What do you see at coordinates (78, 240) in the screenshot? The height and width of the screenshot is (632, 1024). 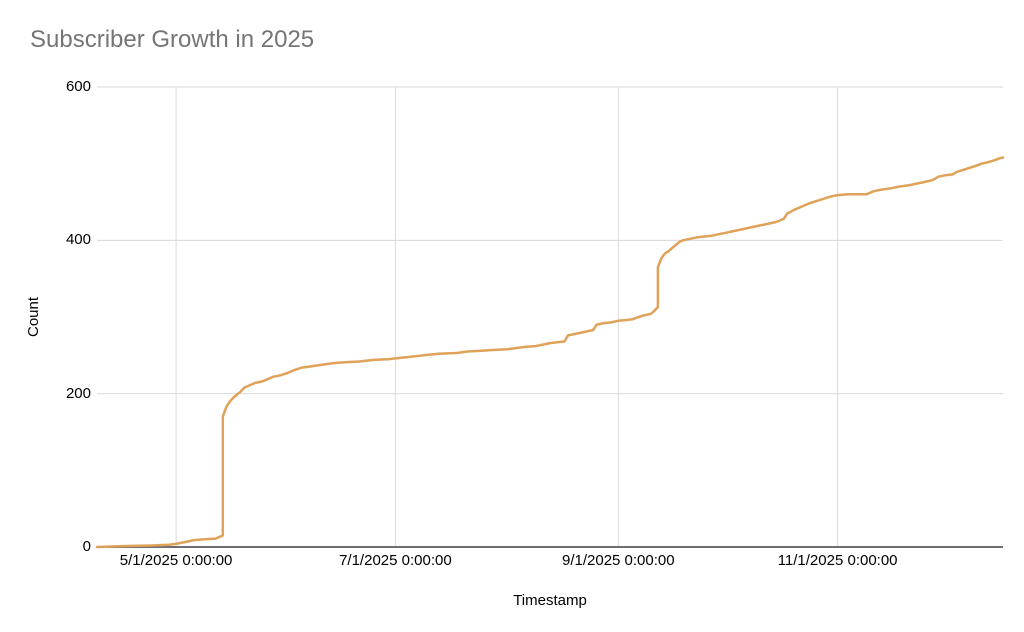 I see `y-tick-label: 400` at bounding box center [78, 240].